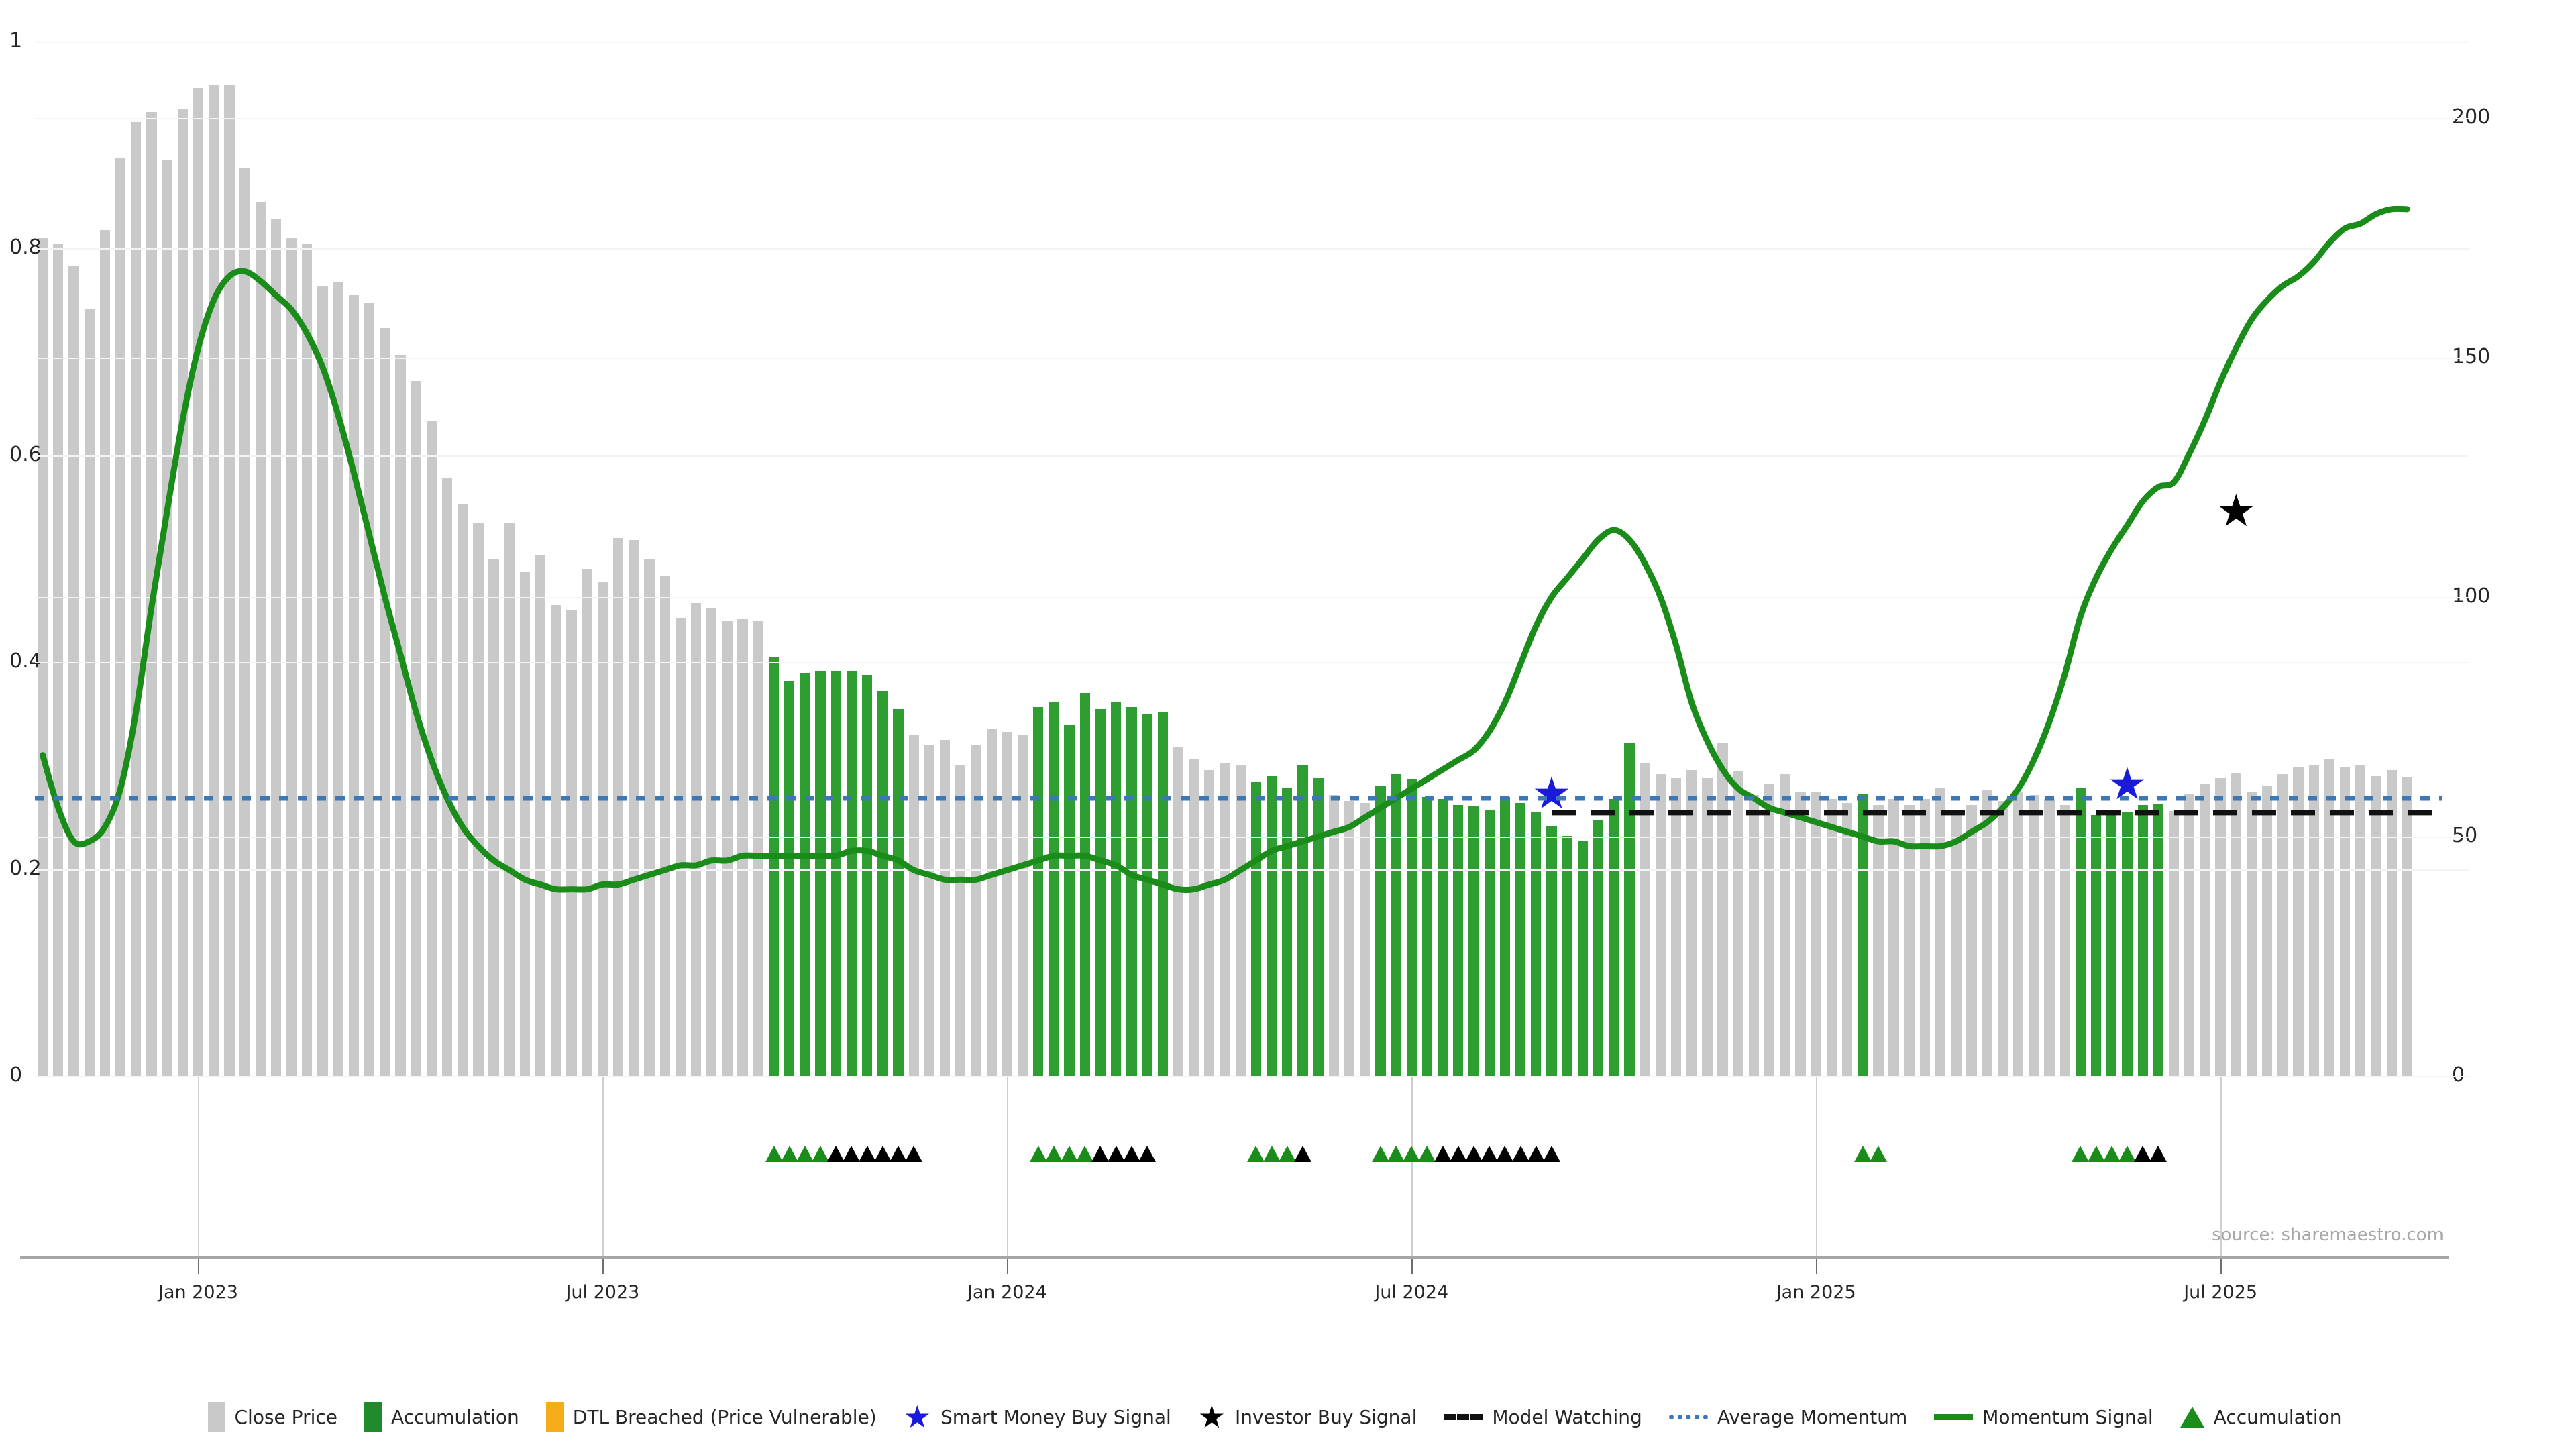  Describe the element at coordinates (2465, 836) in the screenshot. I see `right-axis-tick-label: 50` at that location.